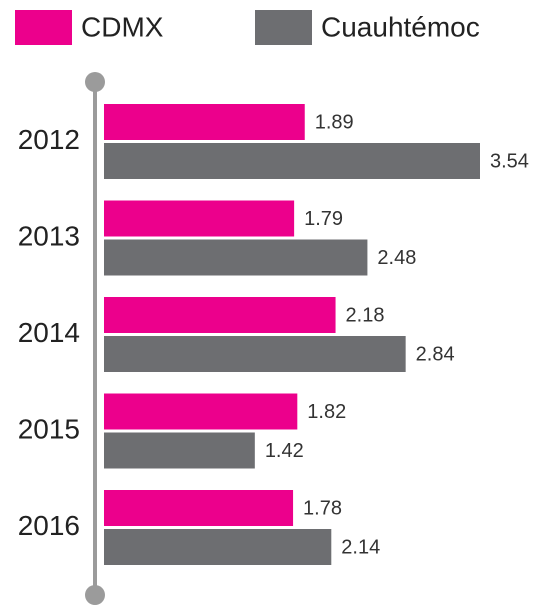 This screenshot has width=548, height=608. Describe the element at coordinates (365, 315) in the screenshot. I see `value-label: 2.18` at that location.